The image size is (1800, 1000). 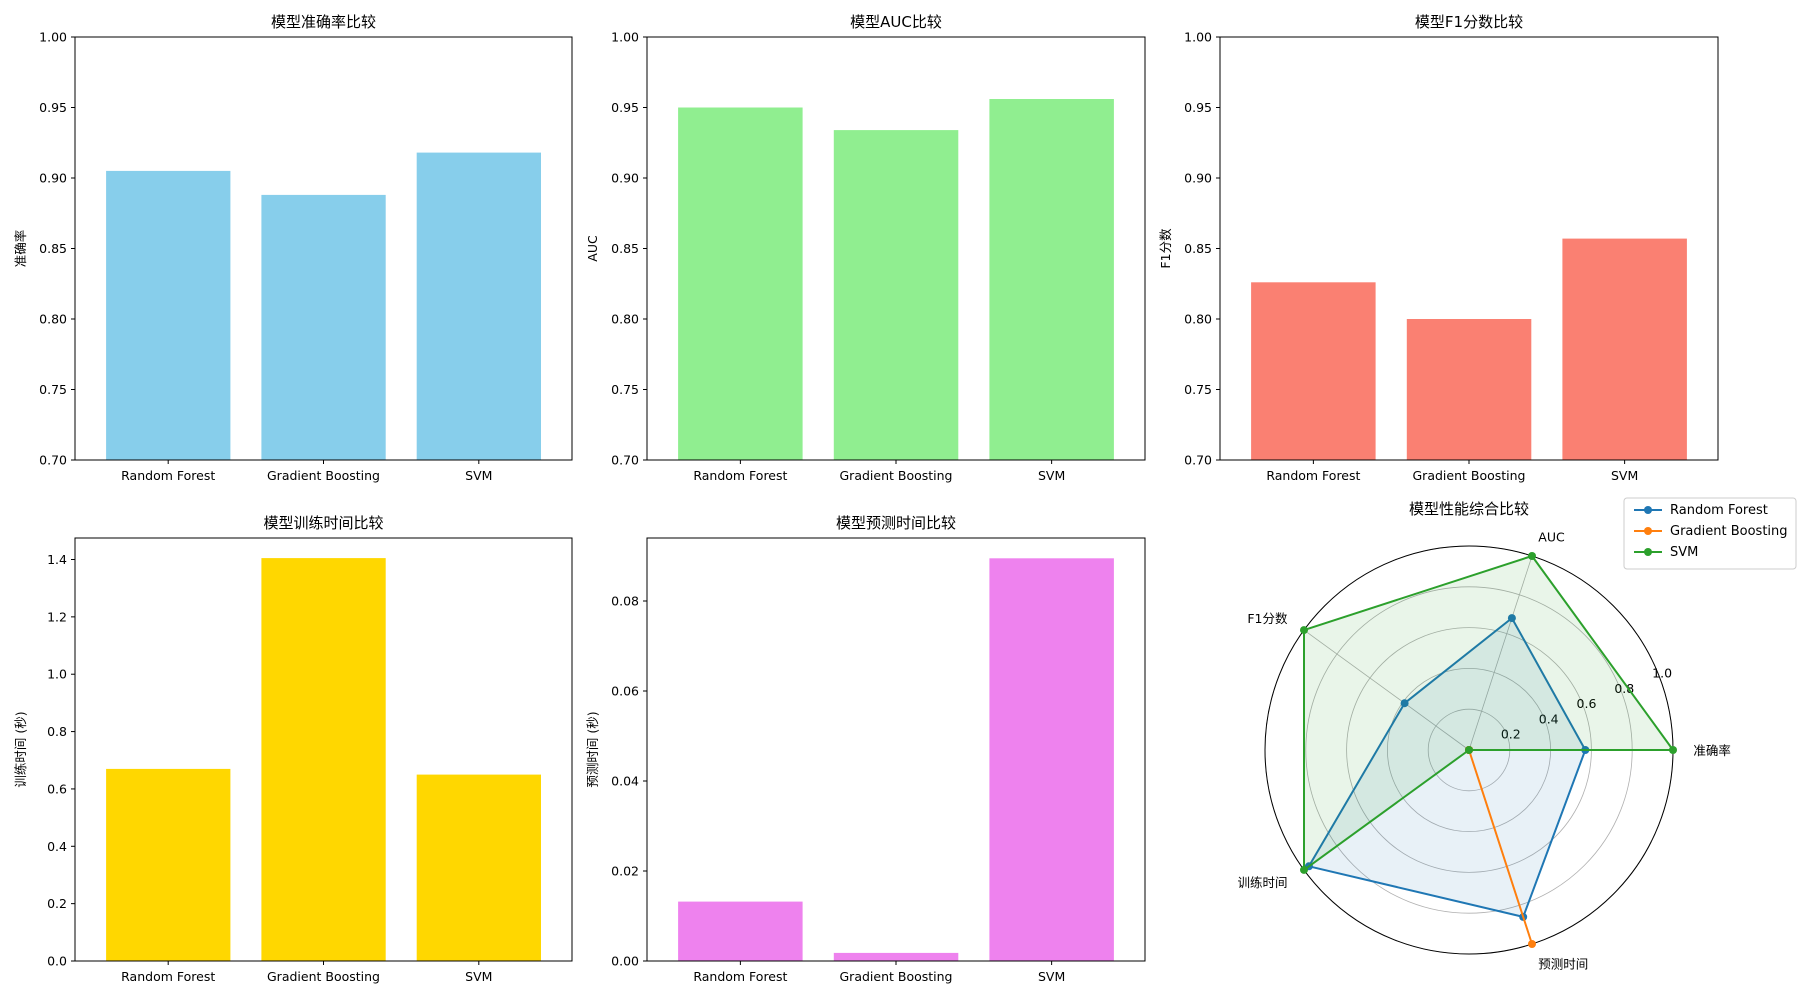 What do you see at coordinates (1262, 882) in the screenshot?
I see `radar-axis-label: 训练时间` at bounding box center [1262, 882].